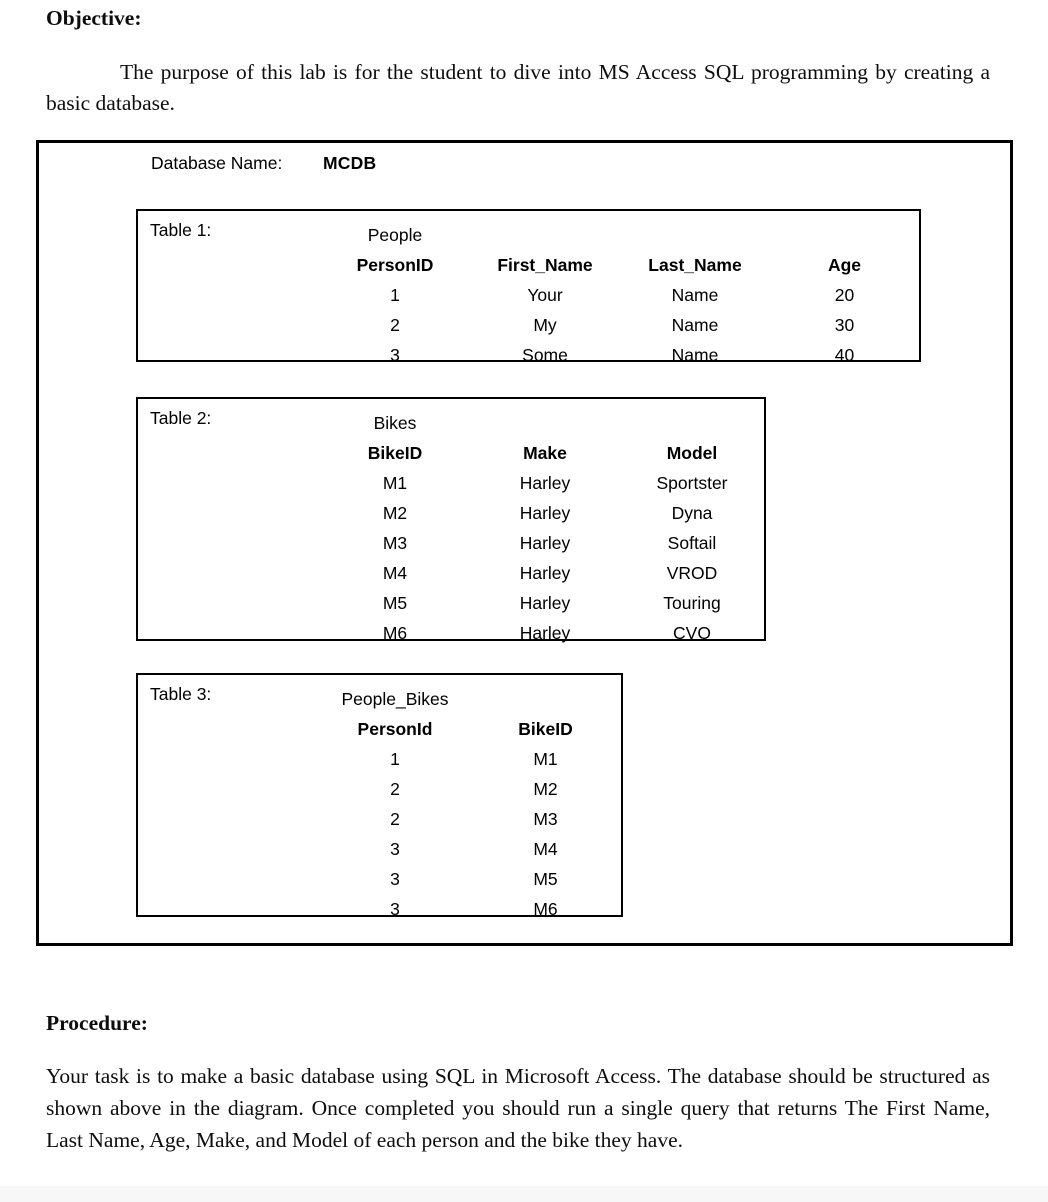  What do you see at coordinates (379, 879) in the screenshot?
I see `table-row: 3 M5` at bounding box center [379, 879].